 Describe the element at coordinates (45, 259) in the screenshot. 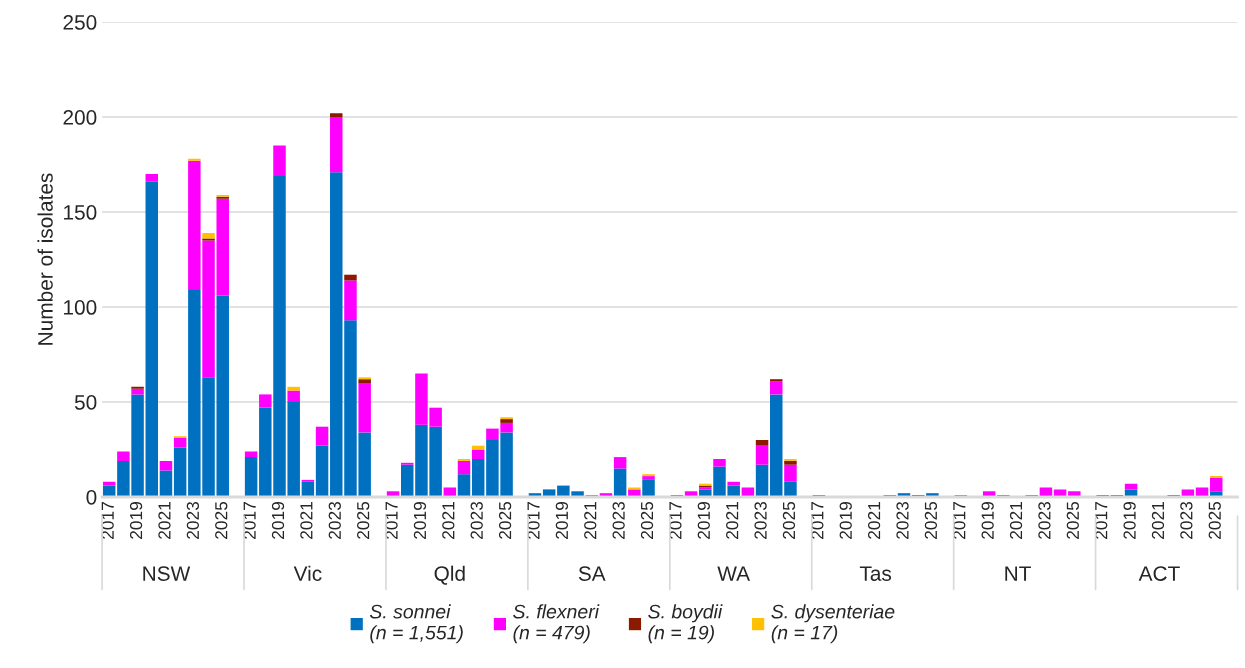

I see `y-axis-title: Number of isolates` at that location.